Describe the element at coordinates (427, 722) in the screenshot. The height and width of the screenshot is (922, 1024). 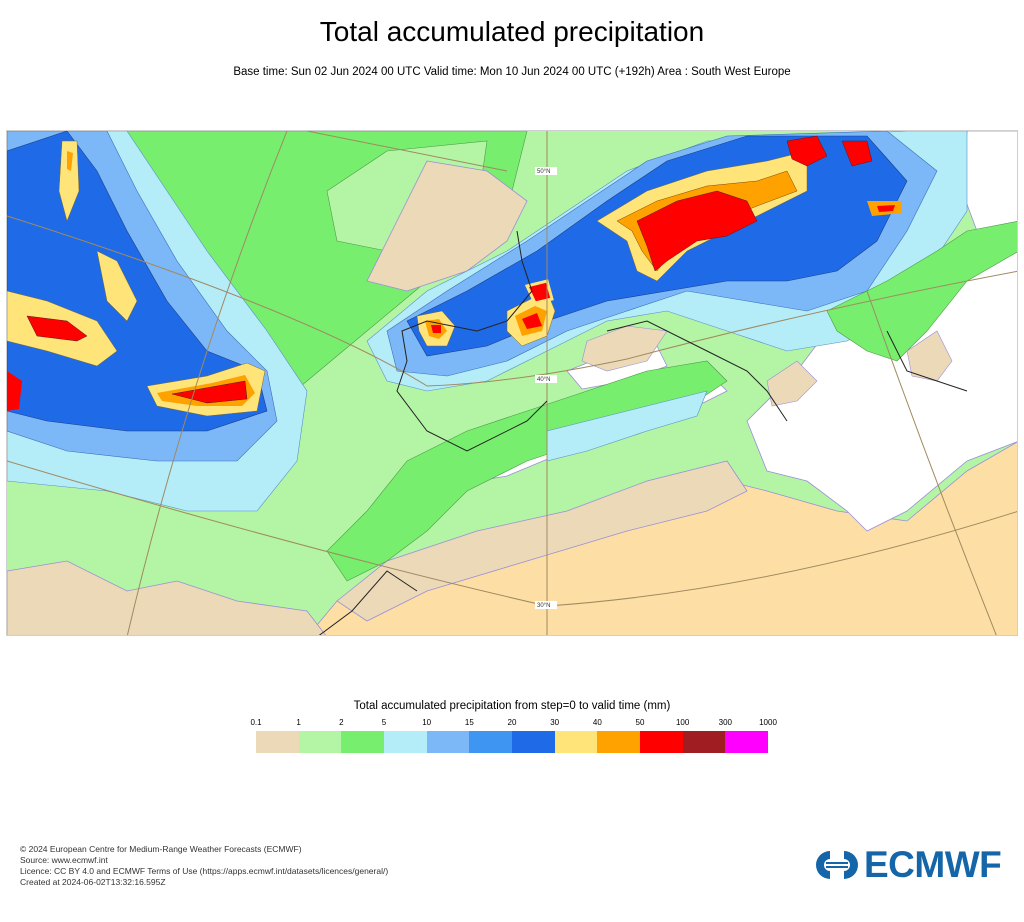
I see `legend-tick: 10` at that location.